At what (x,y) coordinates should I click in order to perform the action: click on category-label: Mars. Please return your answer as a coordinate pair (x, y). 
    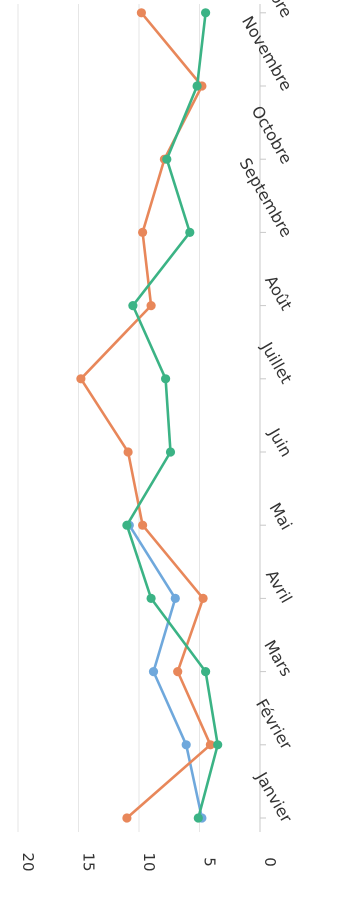
    Looking at the image, I should click on (278, 658).